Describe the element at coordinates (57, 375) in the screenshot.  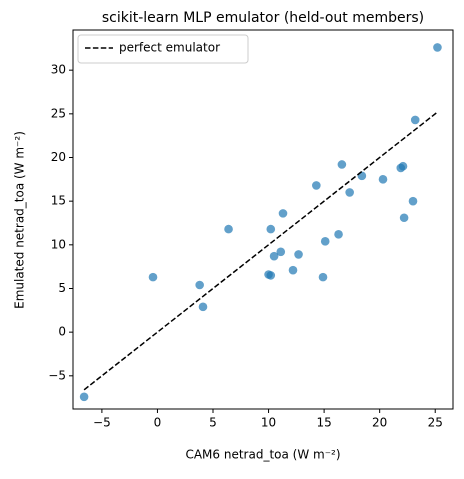
I see `y-tick-label: −5` at that location.